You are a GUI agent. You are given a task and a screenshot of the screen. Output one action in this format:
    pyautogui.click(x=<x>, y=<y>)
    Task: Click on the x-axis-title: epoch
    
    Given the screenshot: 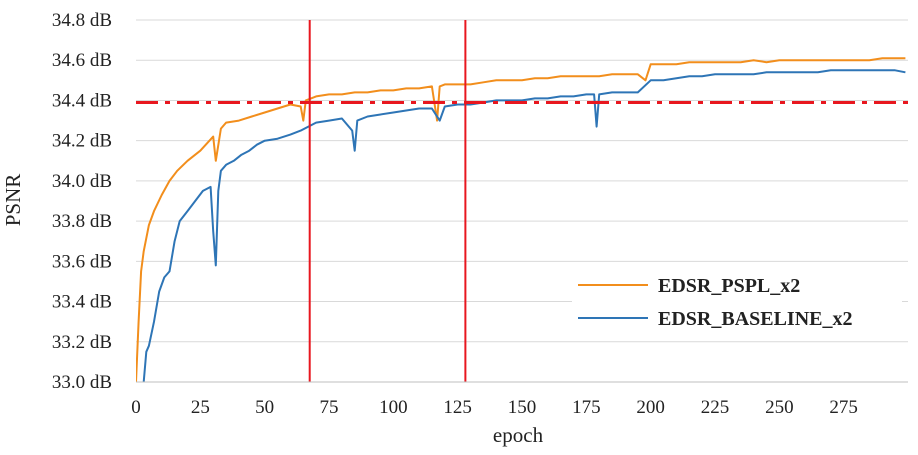 What is the action you would take?
    pyautogui.click(x=518, y=435)
    